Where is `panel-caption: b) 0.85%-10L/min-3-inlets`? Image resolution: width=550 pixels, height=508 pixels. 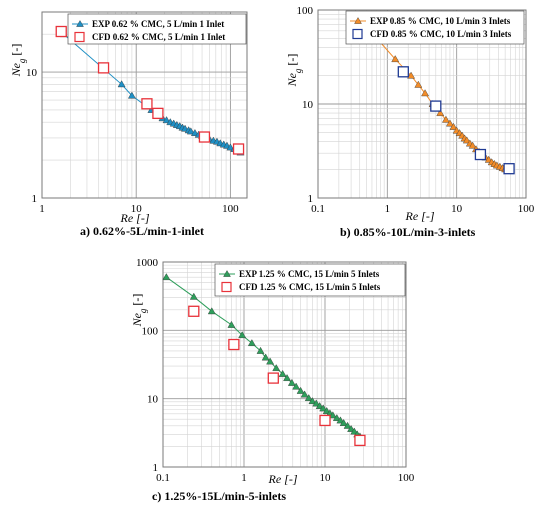 panel-caption: b) 0.85%-10L/min-3-inlets is located at coordinates (408, 232).